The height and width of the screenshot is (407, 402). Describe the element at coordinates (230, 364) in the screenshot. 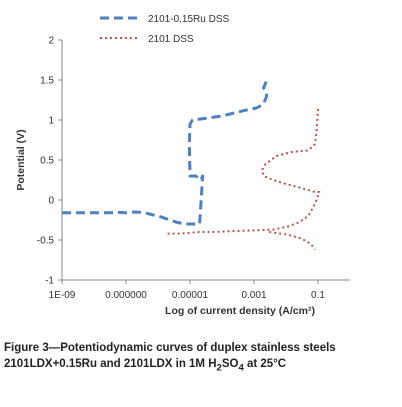

I see `caption-line-2-mid: SO` at that location.